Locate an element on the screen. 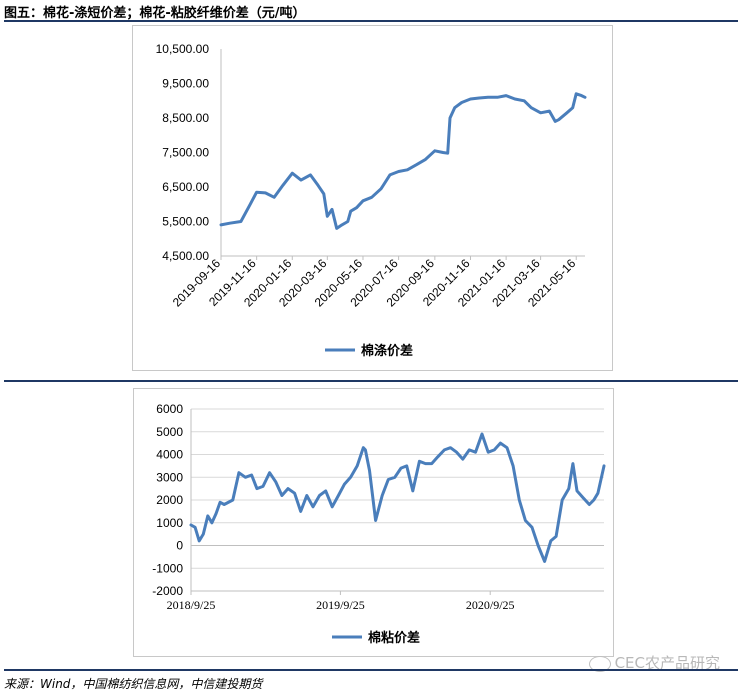 This screenshot has width=742, height=695. y-tick-label: 2000 is located at coordinates (169, 500).